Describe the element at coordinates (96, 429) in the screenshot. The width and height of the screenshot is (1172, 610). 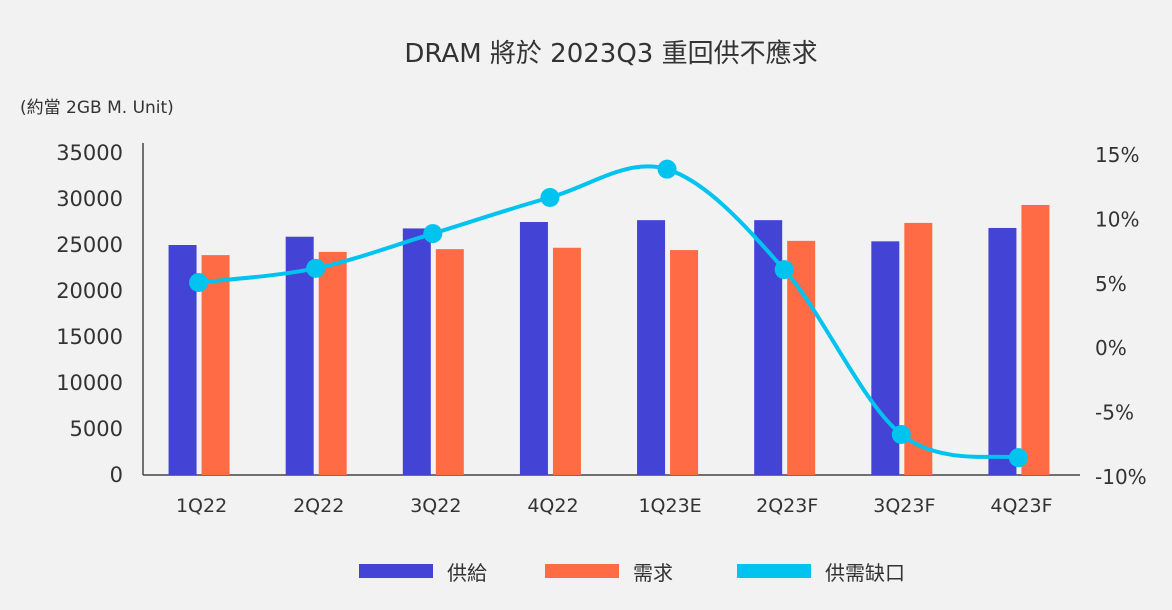
I see `y-tick-label: 5000` at that location.